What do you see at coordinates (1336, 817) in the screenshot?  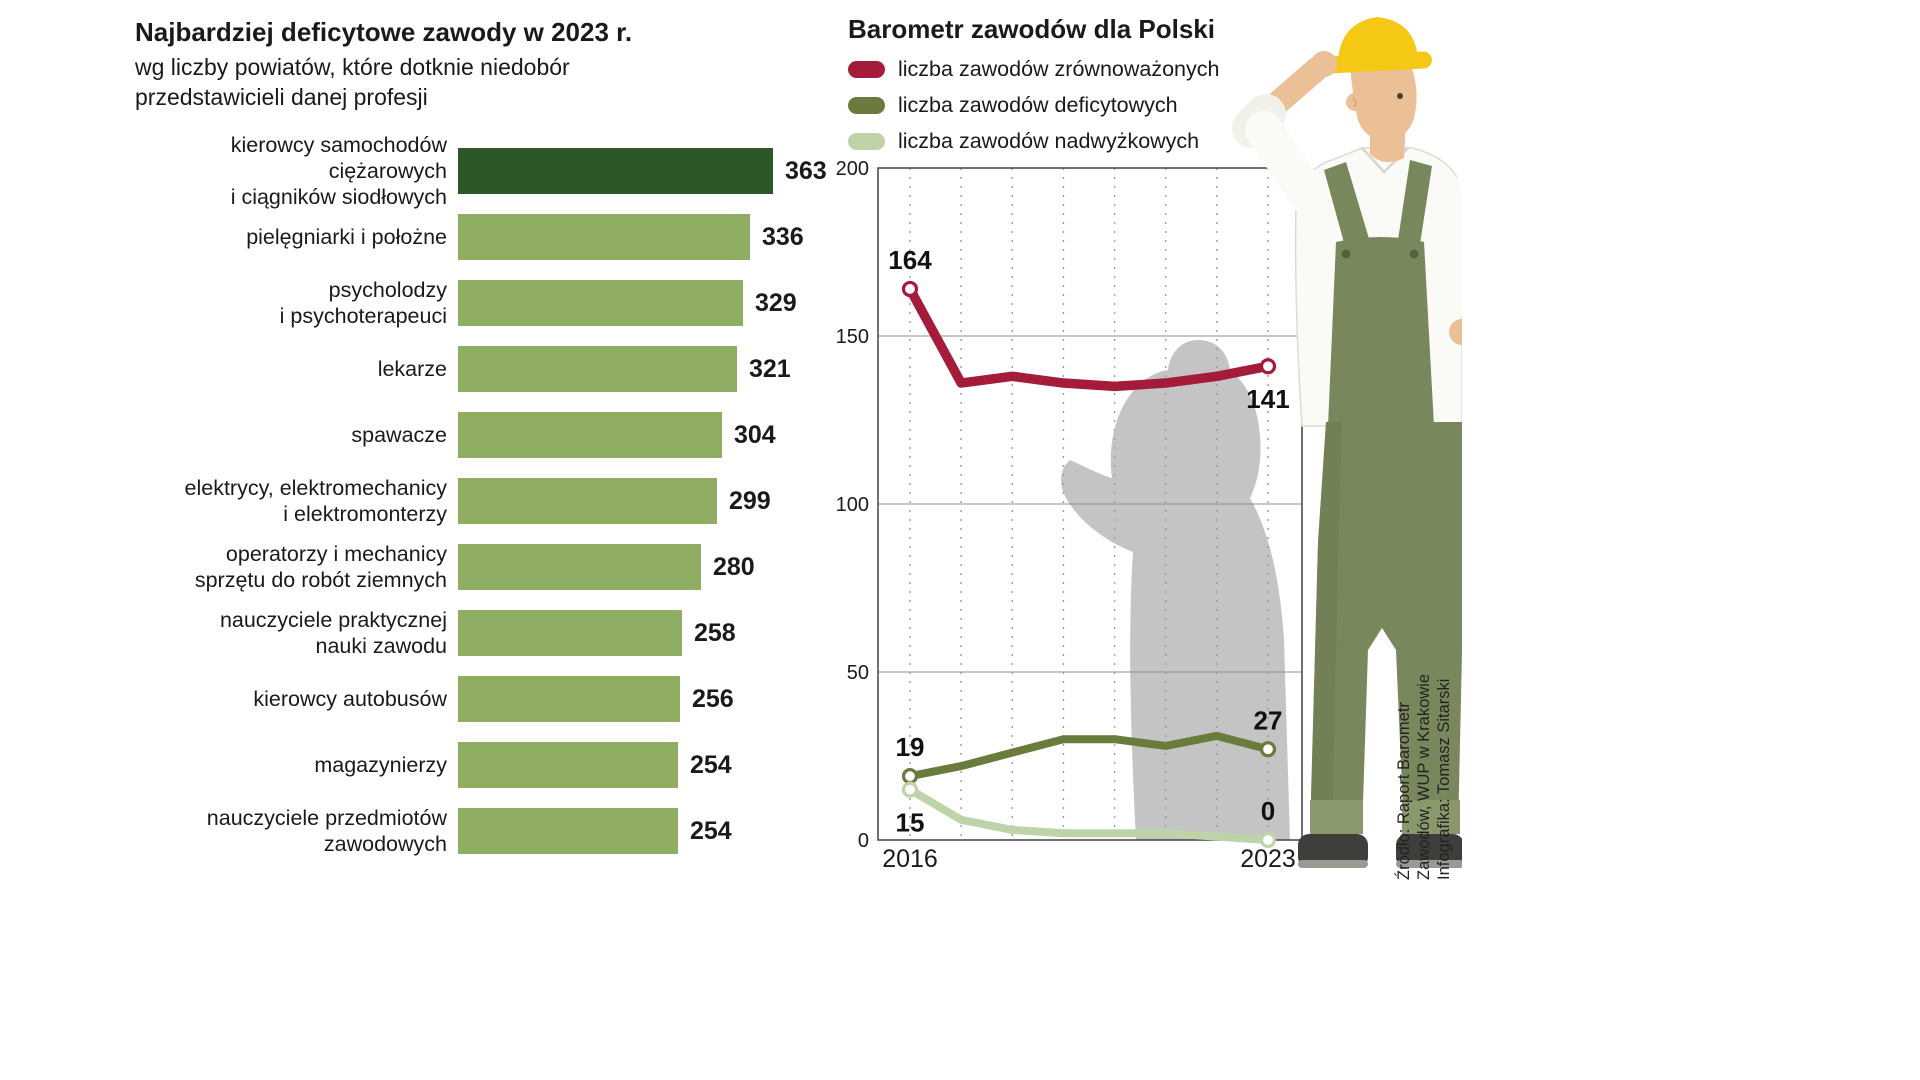 I see `trouser-cuff-left` at bounding box center [1336, 817].